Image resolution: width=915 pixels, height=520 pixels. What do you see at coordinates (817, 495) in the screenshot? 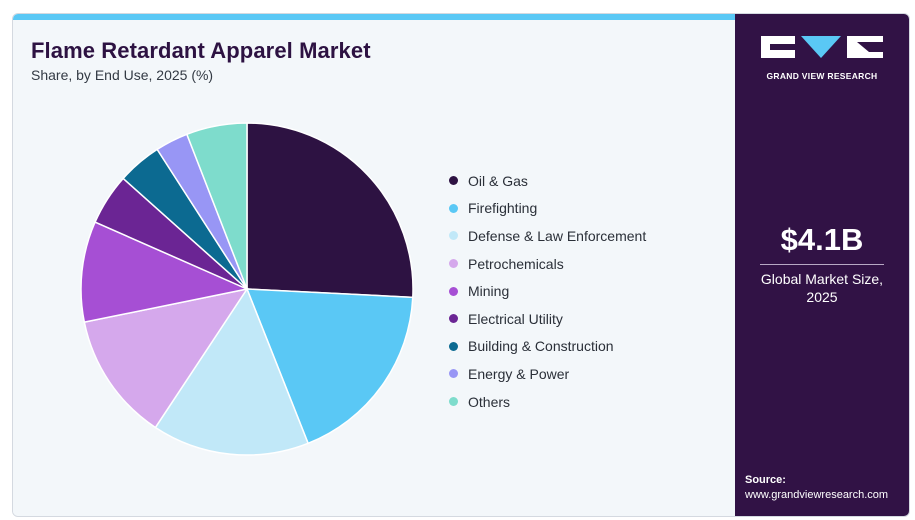
I see `source-link: www.grandviewresearch.com` at bounding box center [817, 495].